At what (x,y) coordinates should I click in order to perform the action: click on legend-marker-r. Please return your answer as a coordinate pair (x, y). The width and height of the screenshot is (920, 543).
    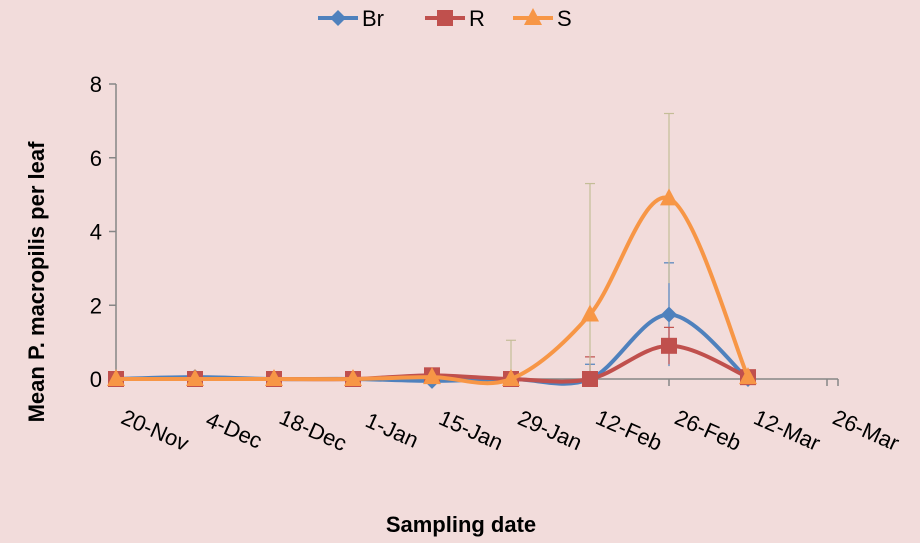
    Looking at the image, I should click on (445, 18).